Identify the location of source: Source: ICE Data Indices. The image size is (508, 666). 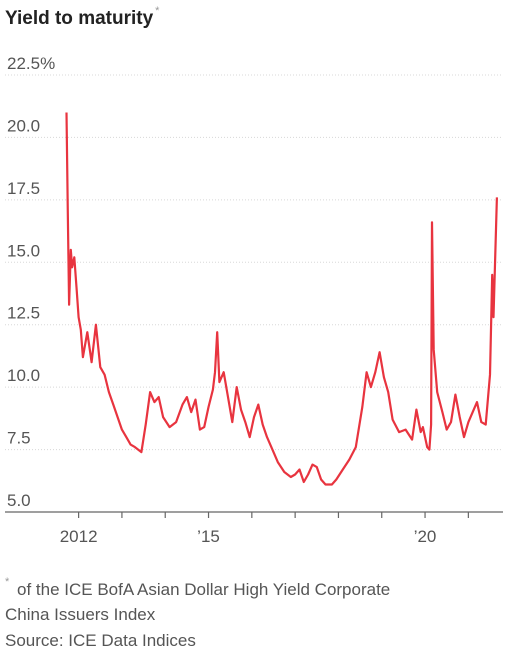
(100, 640).